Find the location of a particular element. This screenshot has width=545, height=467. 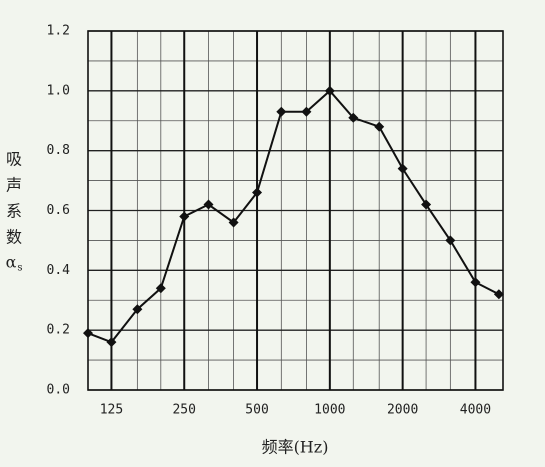

y-axis-symbol: α is located at coordinates (11, 262).